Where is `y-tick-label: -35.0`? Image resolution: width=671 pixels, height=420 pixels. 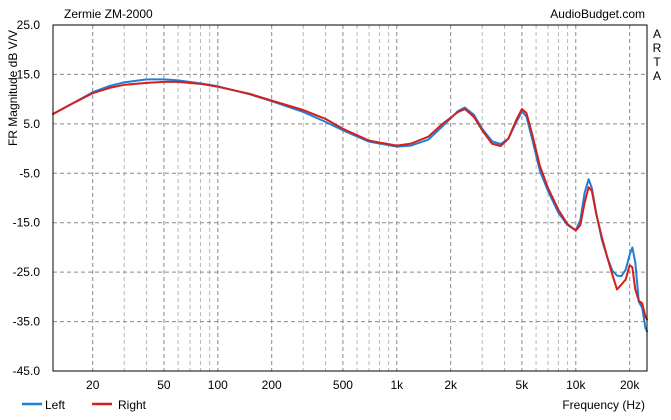
y-tick-label: -35.0 is located at coordinates (27, 322).